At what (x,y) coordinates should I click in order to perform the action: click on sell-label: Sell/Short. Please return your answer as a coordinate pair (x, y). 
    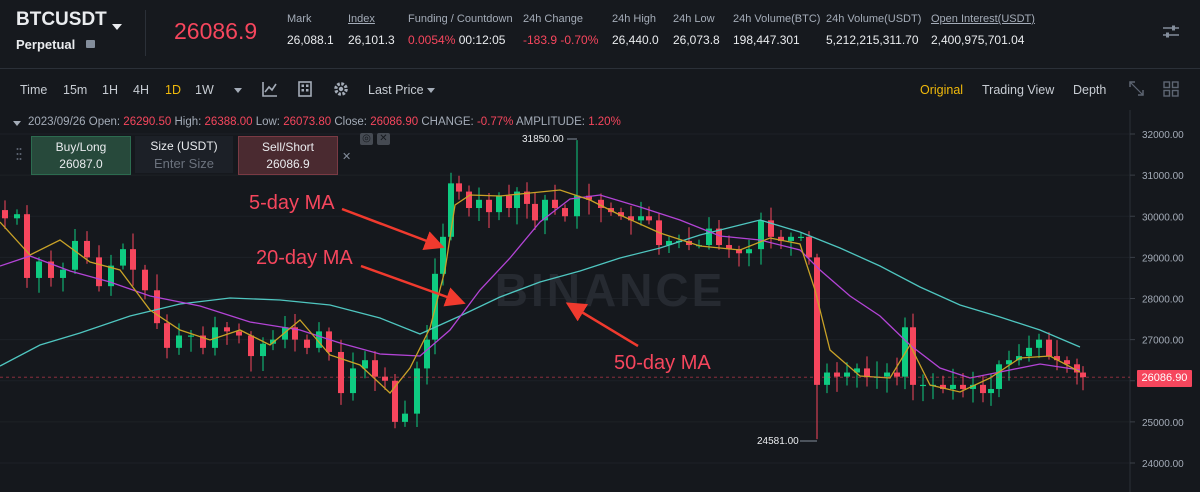
    Looking at the image, I should click on (288, 147).